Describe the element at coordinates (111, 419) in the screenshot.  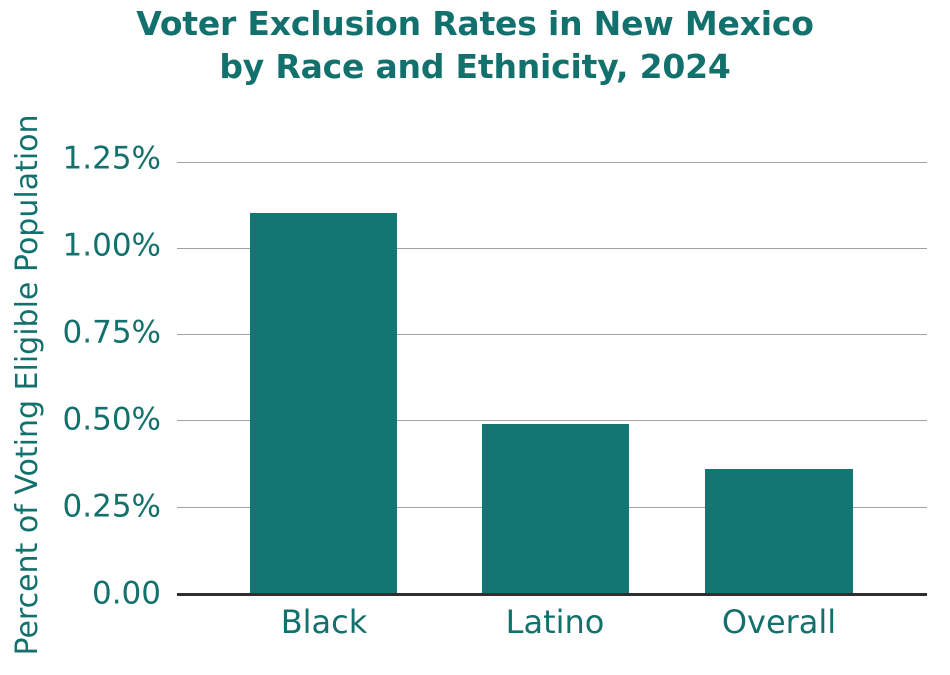
I see `y-tick-label-050: 0.50%` at that location.